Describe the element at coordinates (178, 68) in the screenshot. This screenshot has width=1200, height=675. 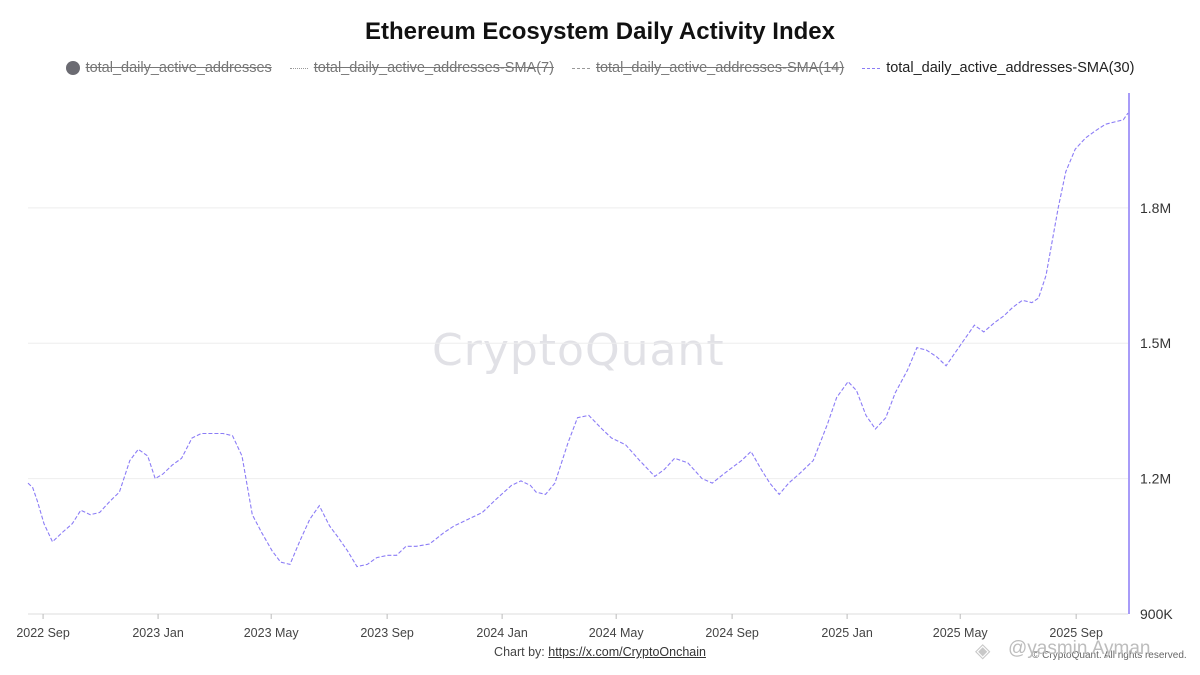
I see `legend-label: total_daily_active_addresses` at that location.